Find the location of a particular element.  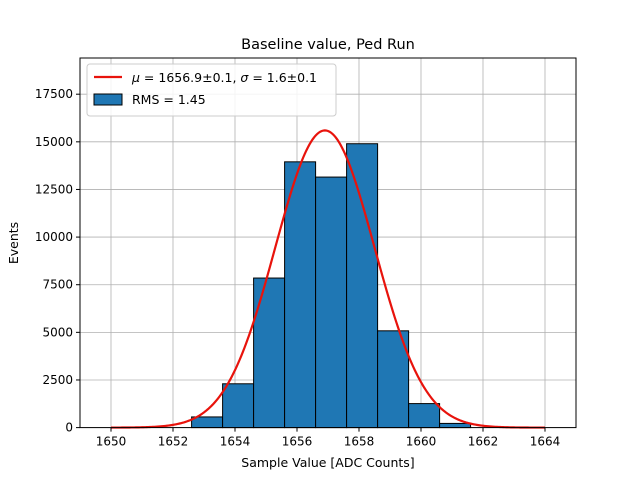

x-tick-label: 1654 is located at coordinates (235, 442).